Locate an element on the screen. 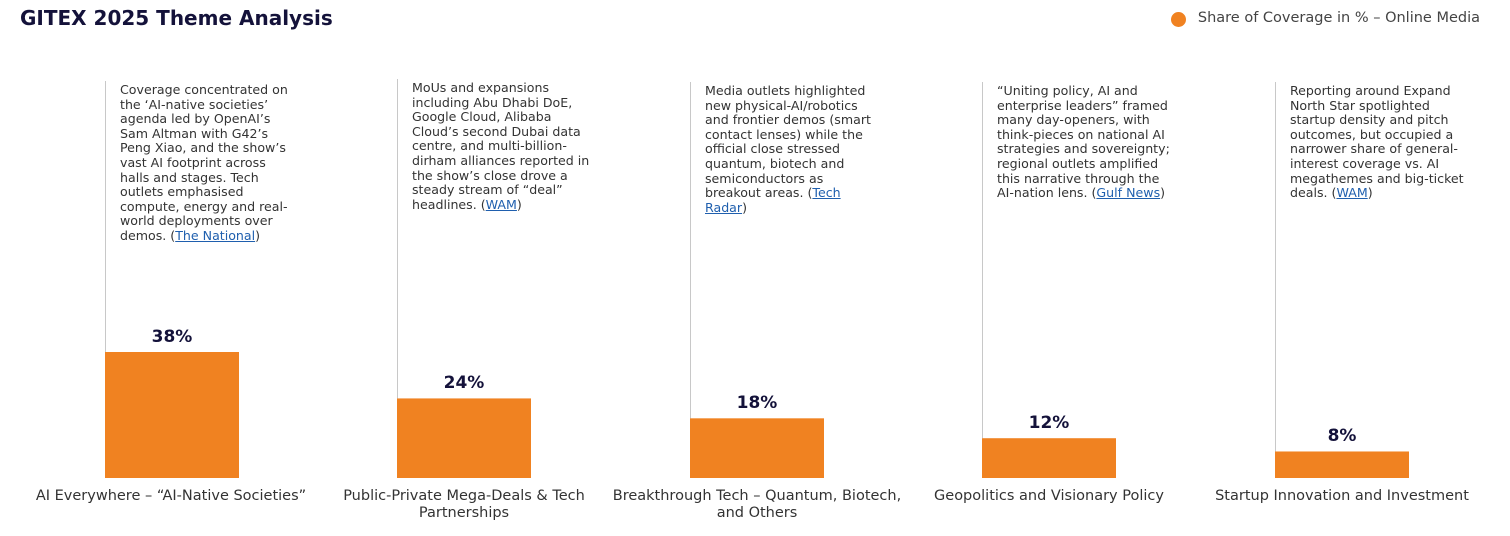 This screenshot has height=536, width=1510. source-link: The National is located at coordinates (215, 235).